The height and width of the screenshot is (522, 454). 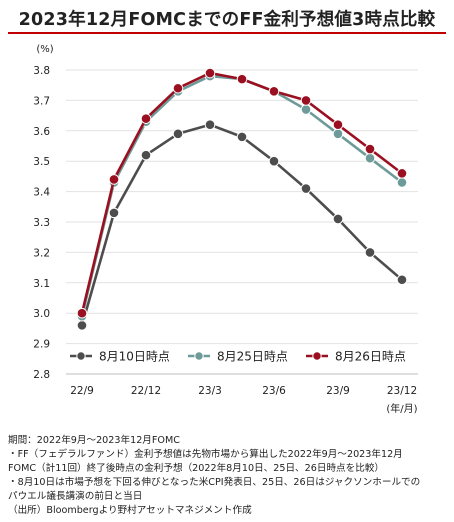 I want to click on note-line: （出所）Bloombergより野村アセットマネジメント作成, so click(x=130, y=510).